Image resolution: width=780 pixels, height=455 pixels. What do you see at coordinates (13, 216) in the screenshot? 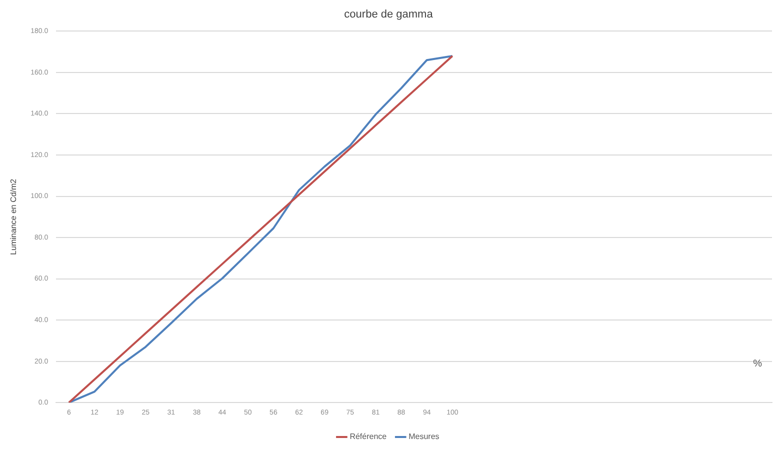
I see `y-axis-title: Luminance en Cd/m2` at bounding box center [13, 216].